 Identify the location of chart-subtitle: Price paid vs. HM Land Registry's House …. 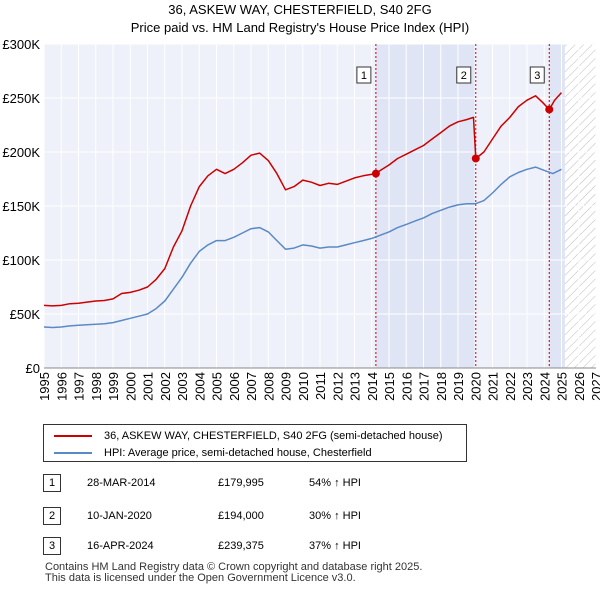
(300, 27).